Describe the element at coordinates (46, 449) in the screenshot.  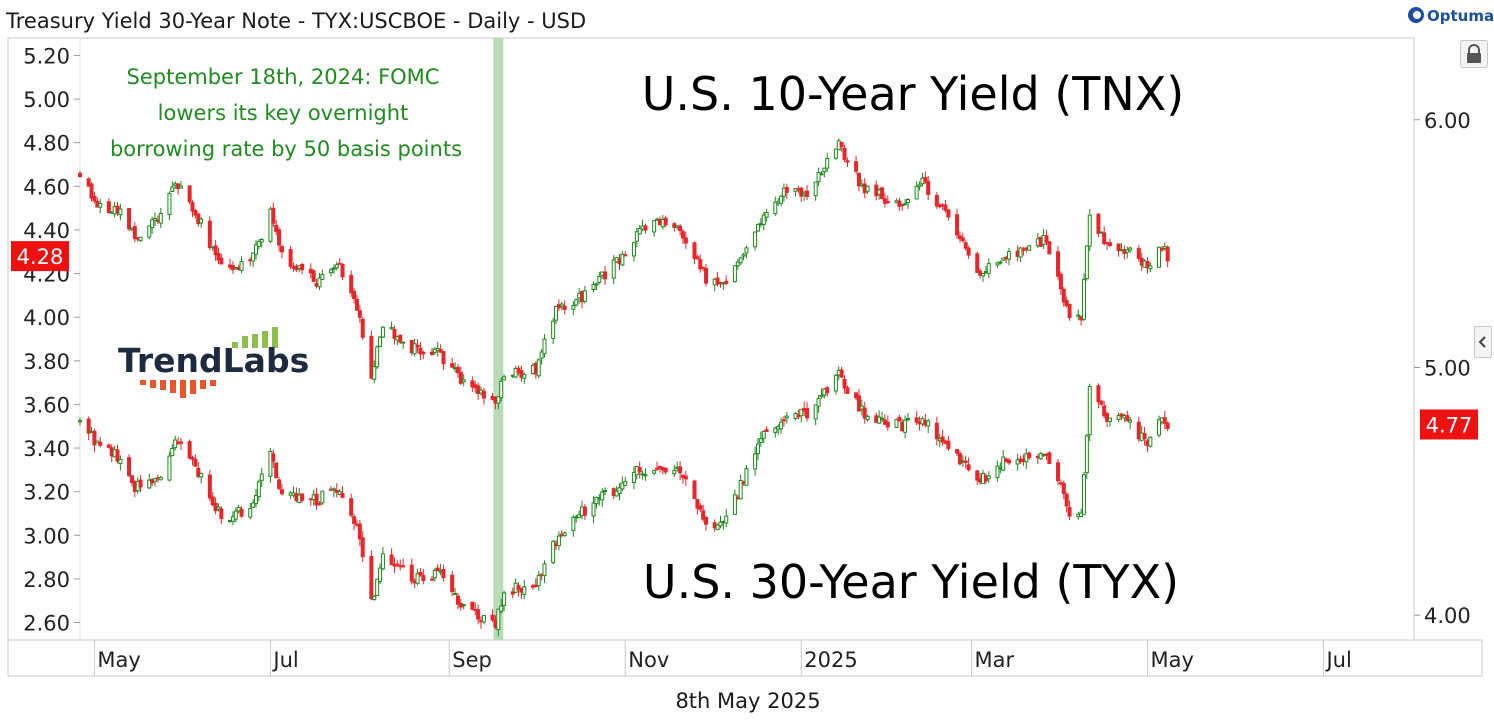
I see `left-axis-tick-label: 3.40` at that location.